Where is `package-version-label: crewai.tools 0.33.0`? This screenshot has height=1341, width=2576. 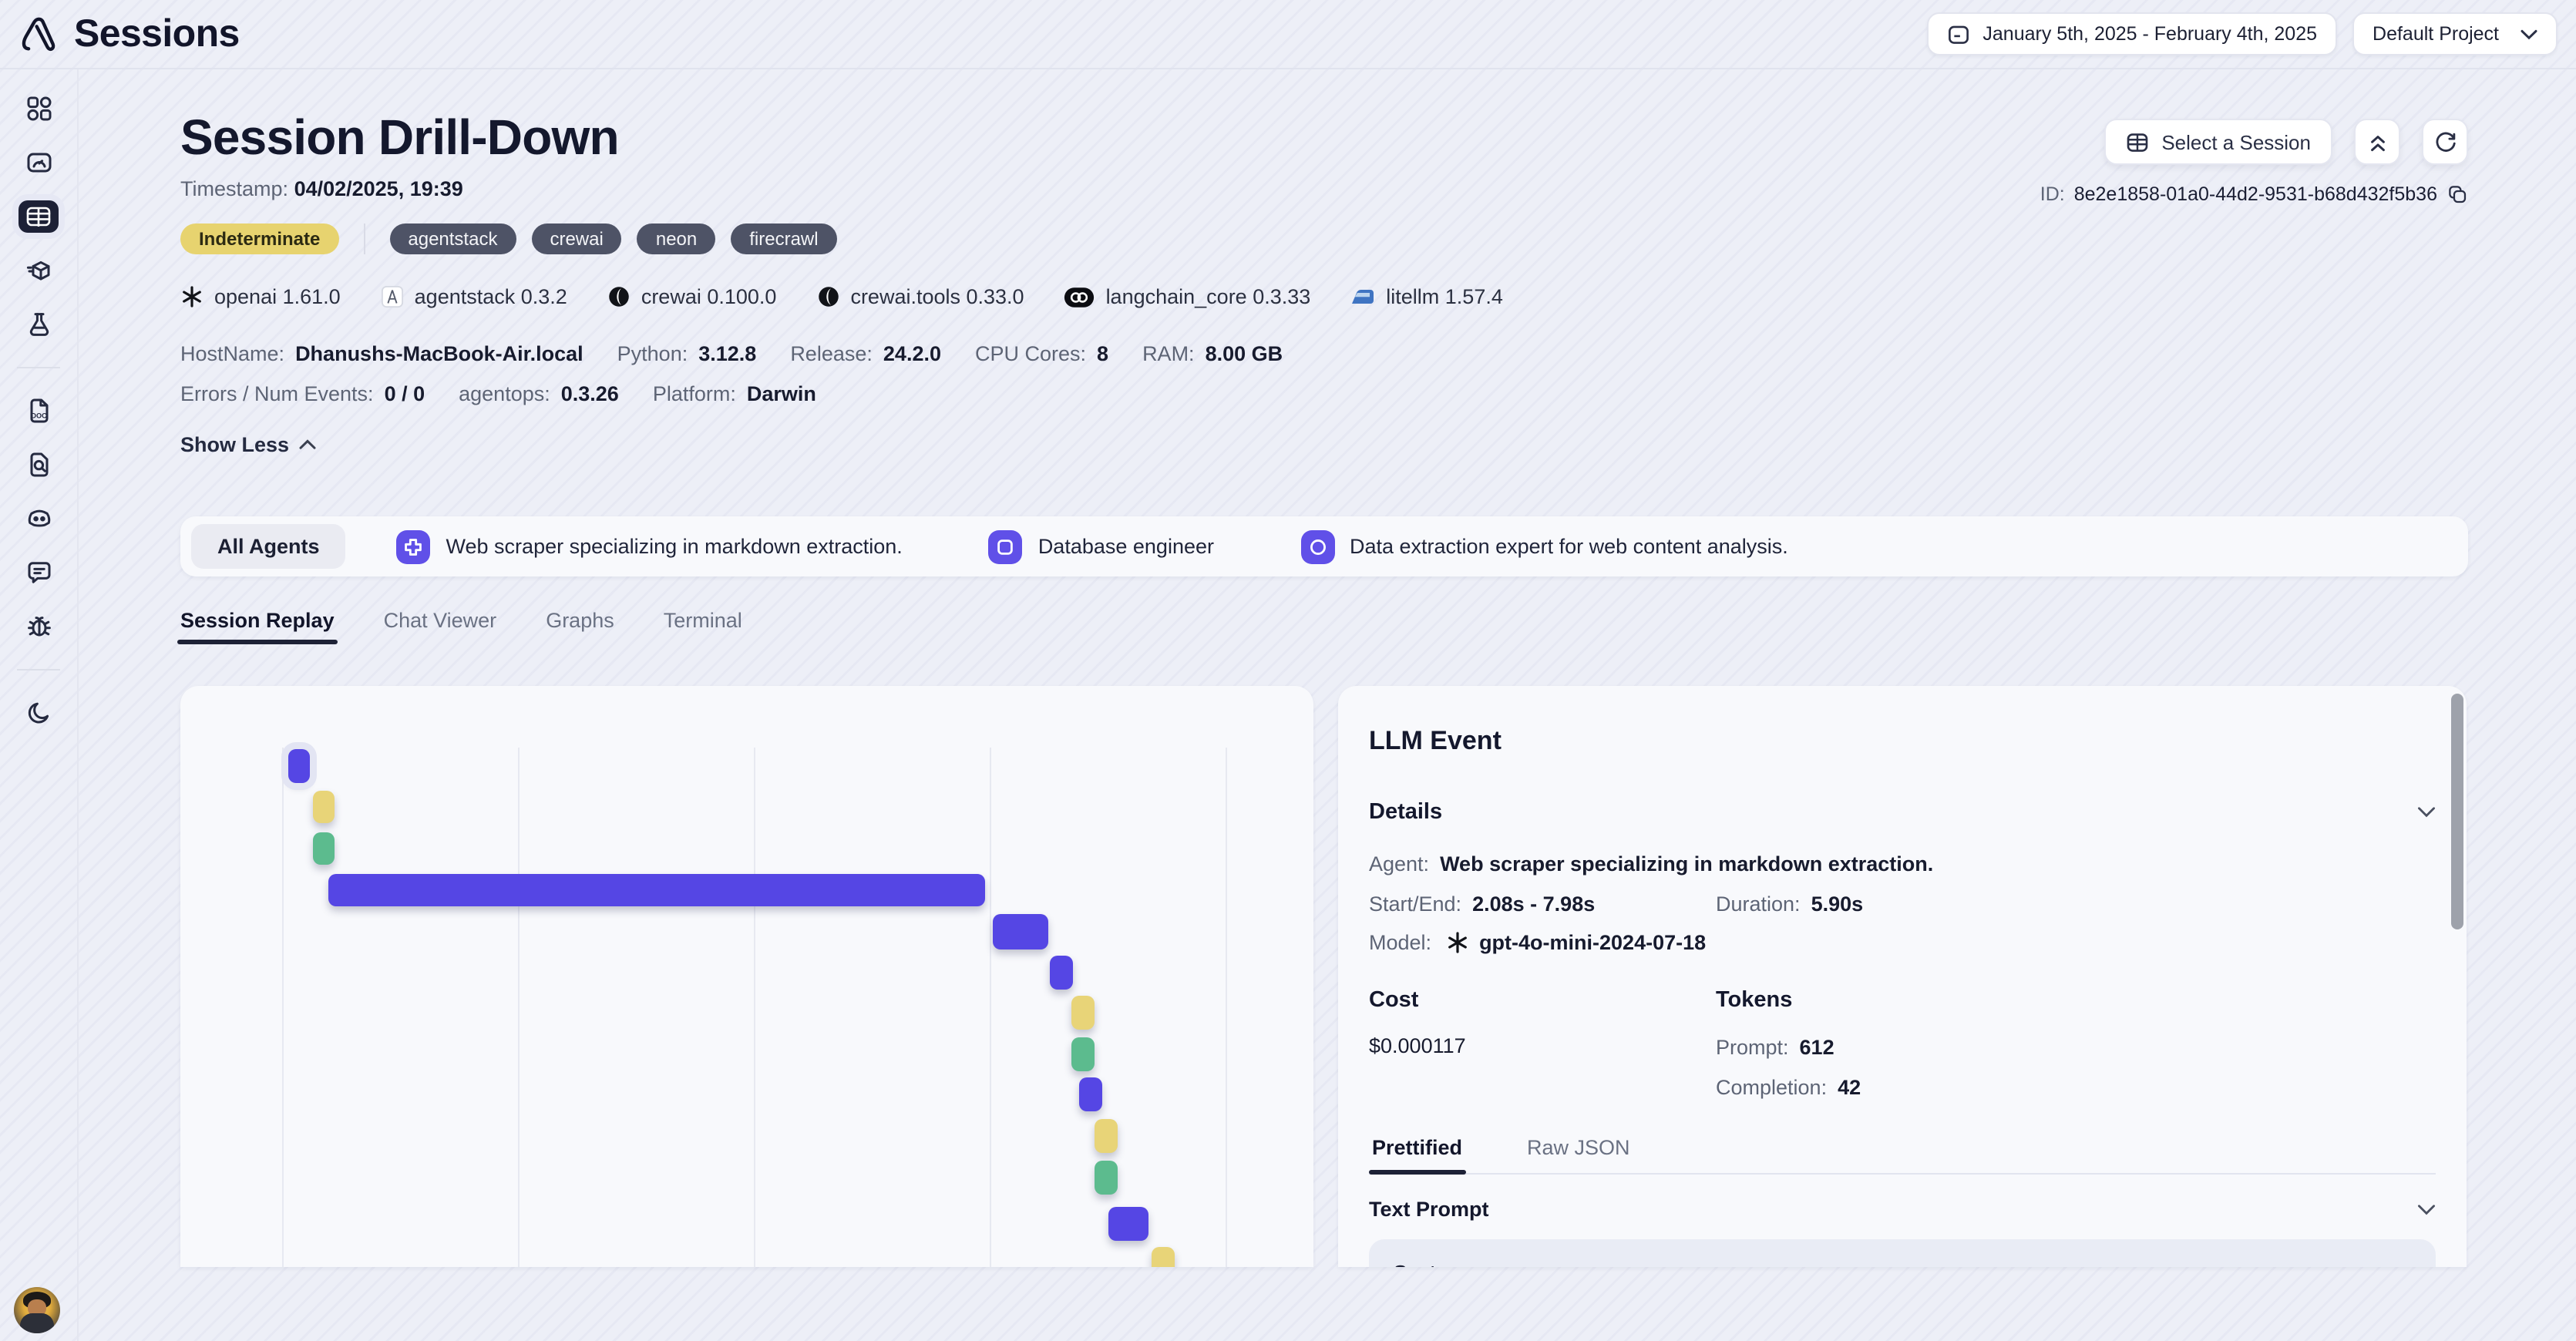 package-version-label: crewai.tools 0.33.0 is located at coordinates (937, 297).